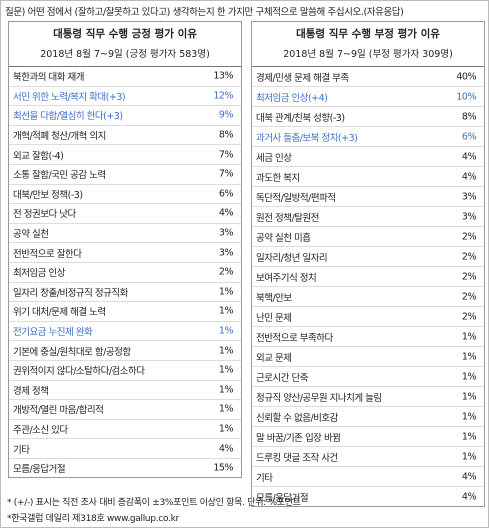 The height and width of the screenshot is (528, 489). Describe the element at coordinates (368, 496) in the screenshot. I see `table-row: 모름/응답거절 4%` at that location.